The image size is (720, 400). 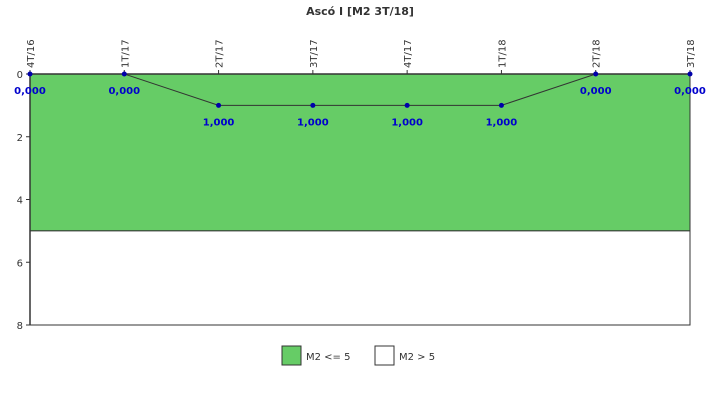 I want to click on legend-label: M2 > 5, so click(x=417, y=357).